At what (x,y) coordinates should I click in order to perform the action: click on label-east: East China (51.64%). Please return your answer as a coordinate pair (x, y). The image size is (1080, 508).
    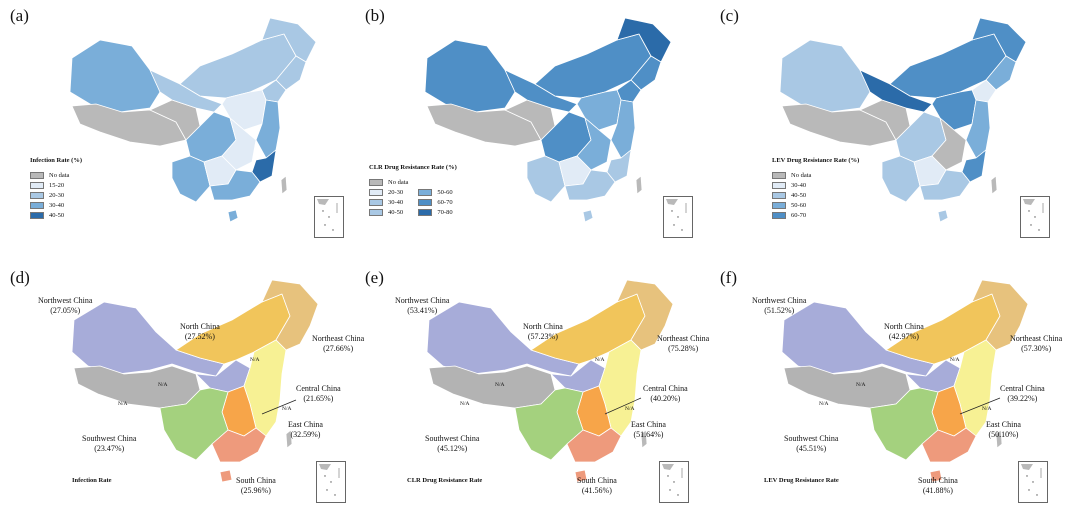
    Looking at the image, I should click on (648, 429).